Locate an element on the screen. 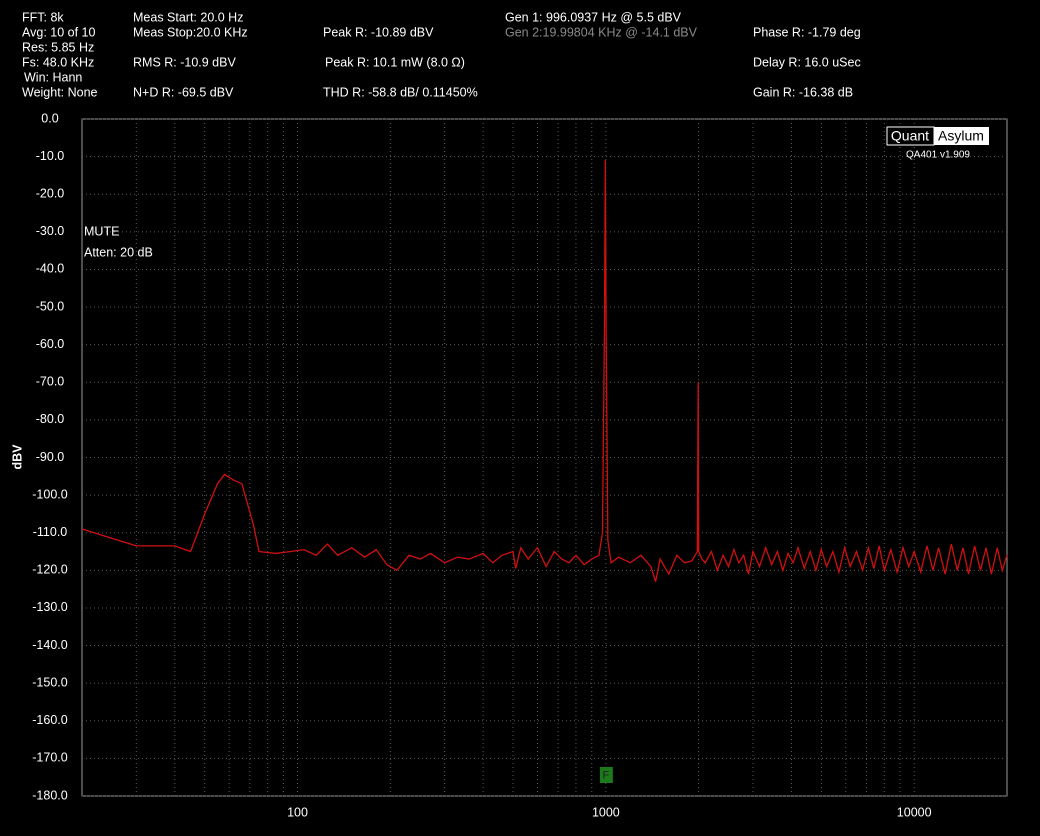 The image size is (1040, 836). y-tick-label: -170.0 is located at coordinates (49, 758).